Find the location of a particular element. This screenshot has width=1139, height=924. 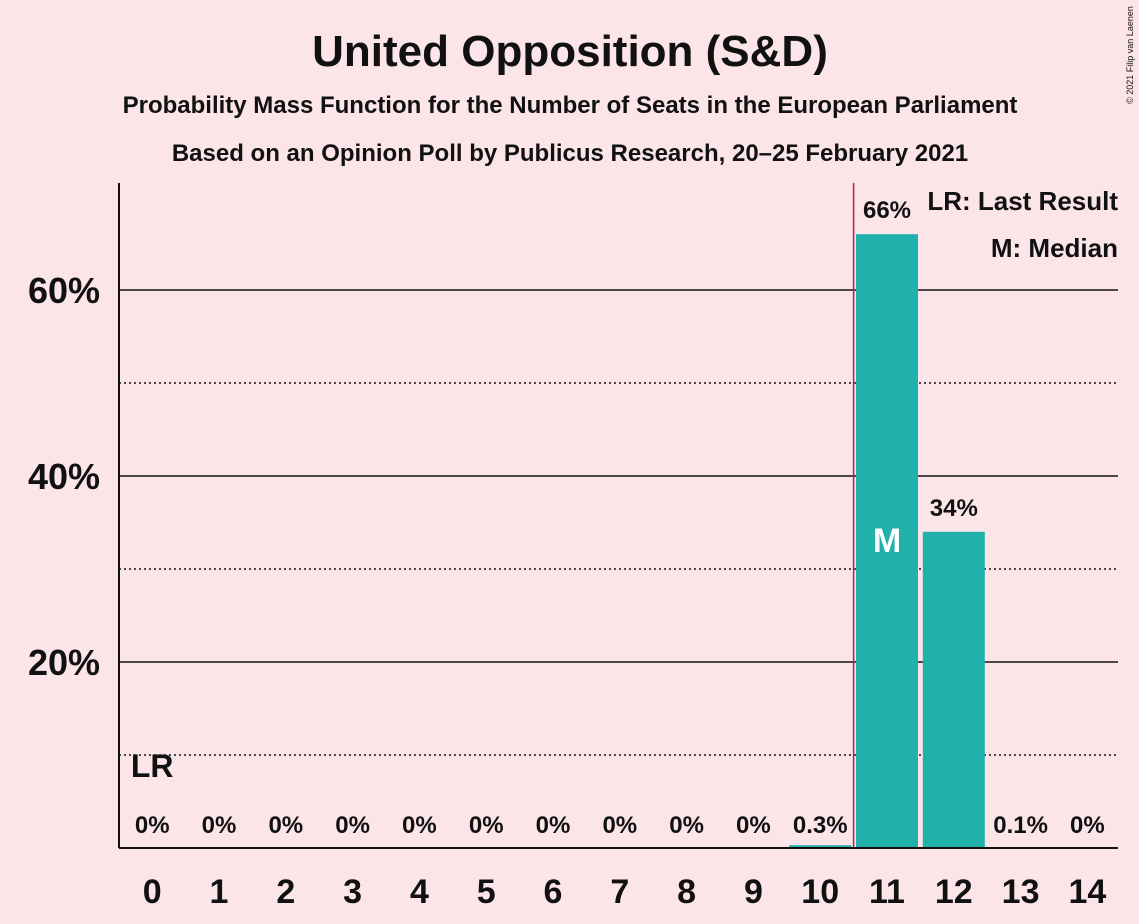

chart-title: United Opposition (S&D) is located at coordinates (570, 51).